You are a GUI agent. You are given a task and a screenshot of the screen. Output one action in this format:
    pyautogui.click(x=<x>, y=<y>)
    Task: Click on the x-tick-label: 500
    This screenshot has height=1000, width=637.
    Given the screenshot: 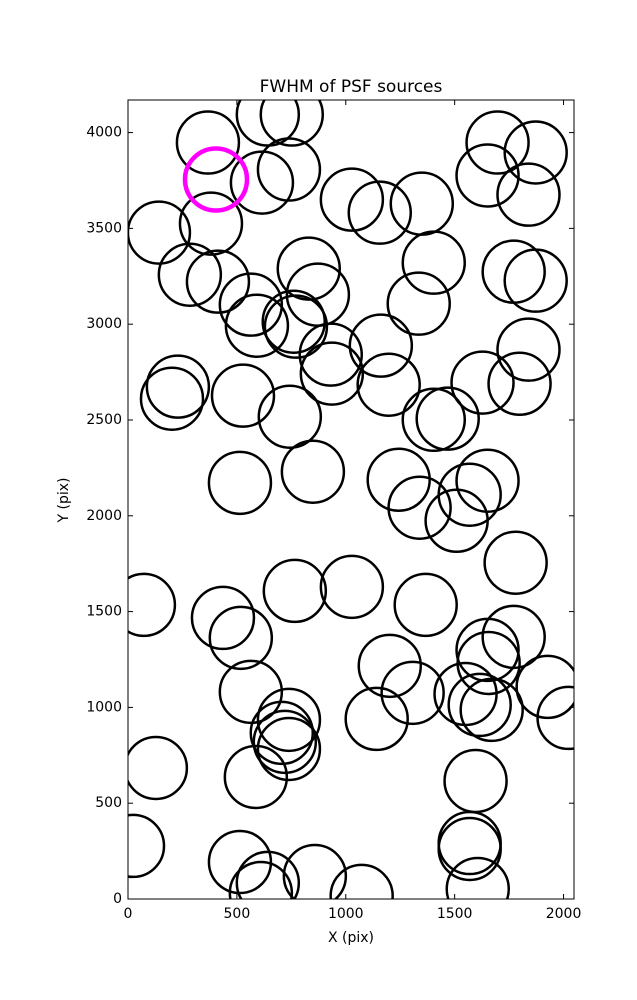 What is the action you would take?
    pyautogui.click(x=237, y=914)
    